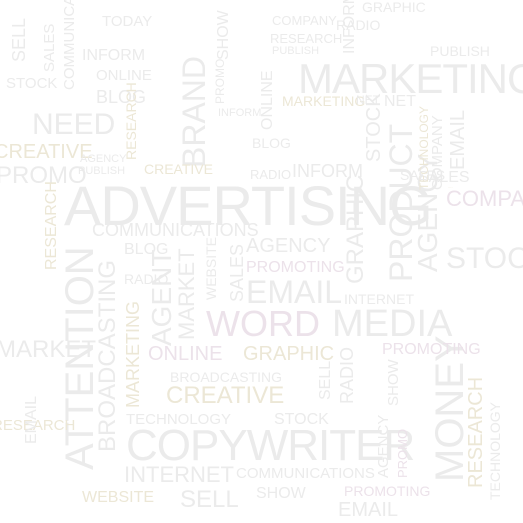 Image resolution: width=523 pixels, height=523 pixels. Describe the element at coordinates (358, 25) in the screenshot. I see `word-radio-top: RADIO` at that location.